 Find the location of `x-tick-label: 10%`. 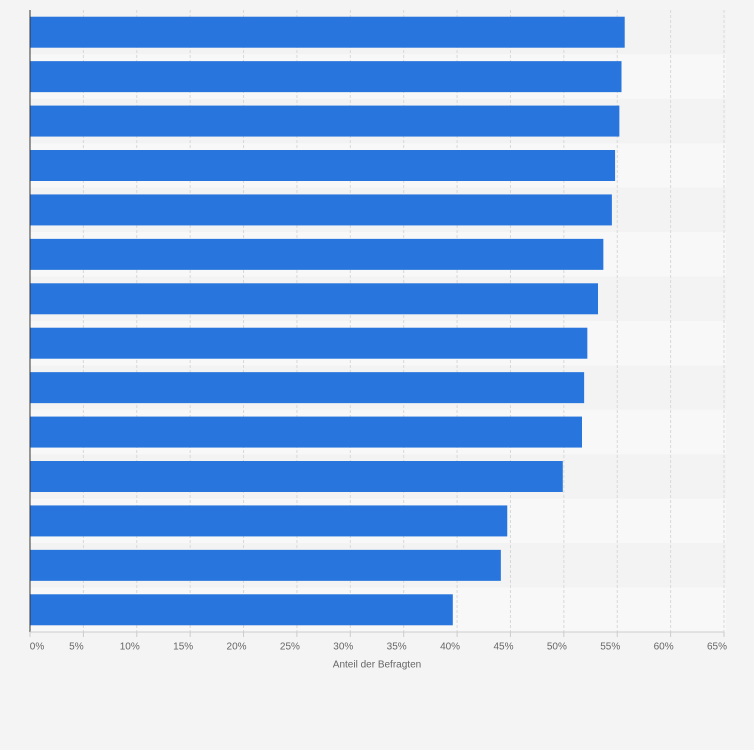

x-tick-label: 10% is located at coordinates (130, 647).